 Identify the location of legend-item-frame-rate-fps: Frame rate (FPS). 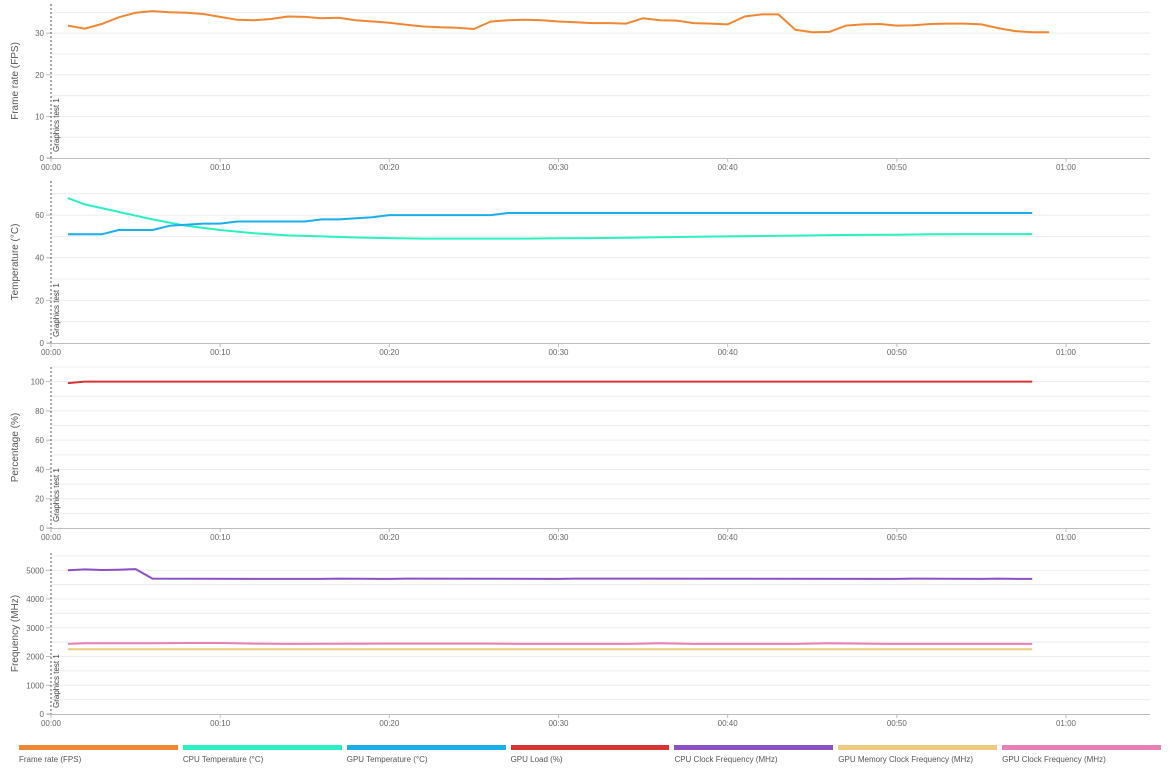
(98, 756).